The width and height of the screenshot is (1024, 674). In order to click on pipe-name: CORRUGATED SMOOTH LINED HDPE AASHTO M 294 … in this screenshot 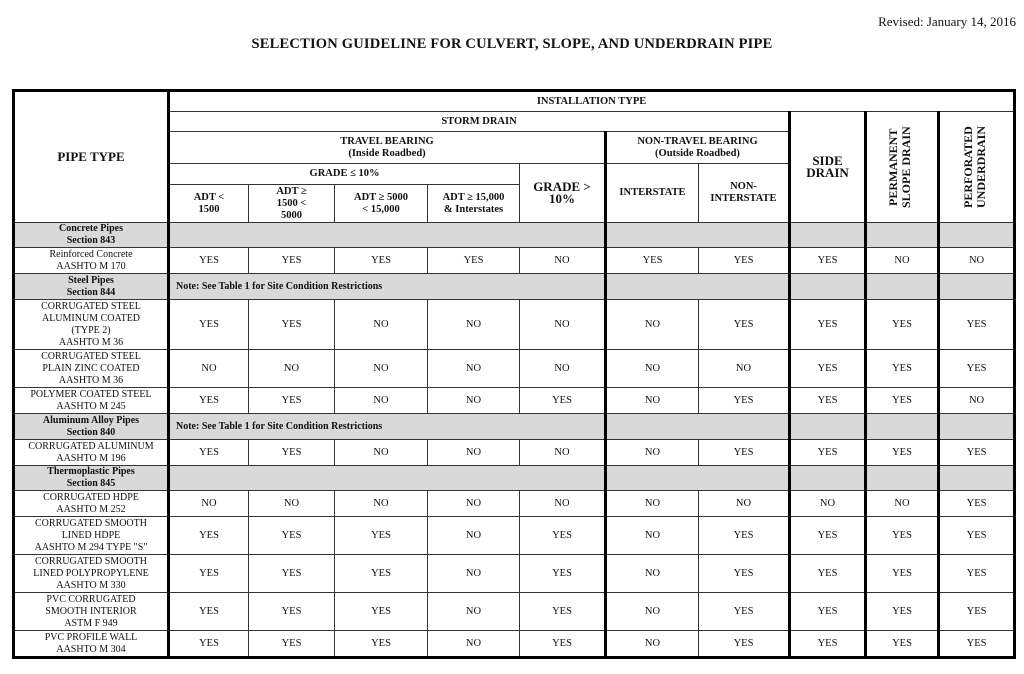, I will do `click(91, 535)`.